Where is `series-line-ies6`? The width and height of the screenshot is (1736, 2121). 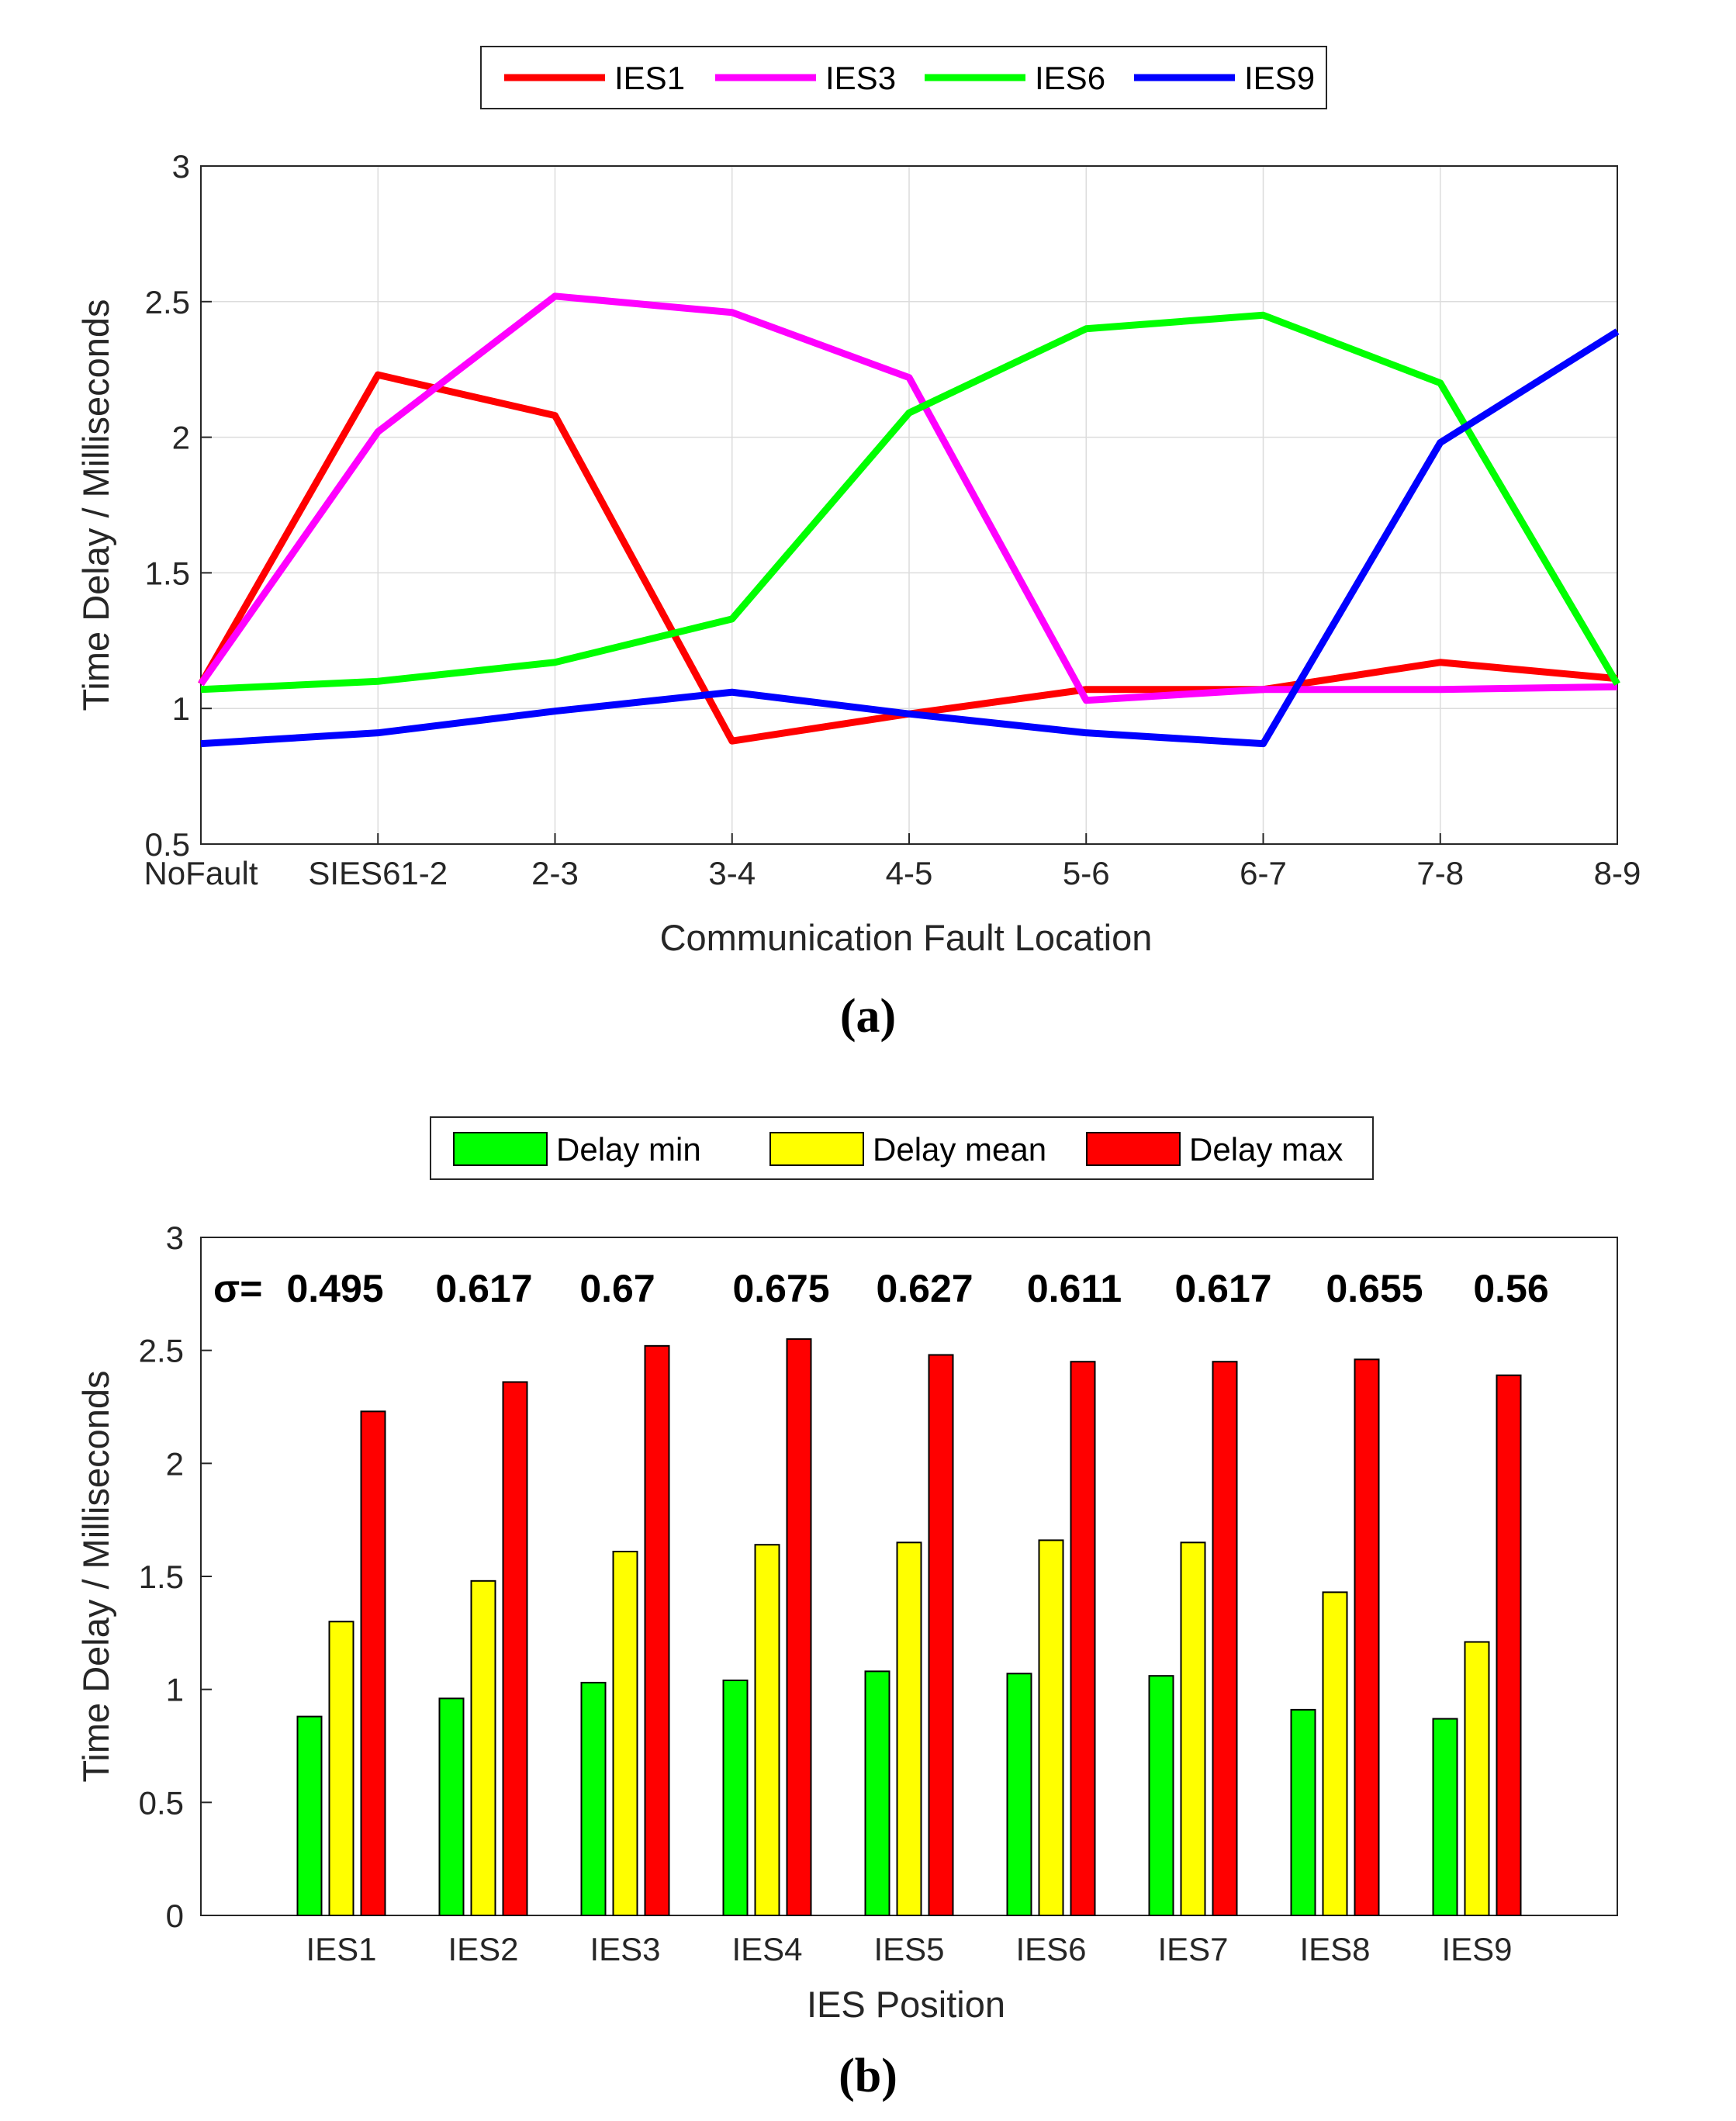 series-line-ies6 is located at coordinates (910, 503).